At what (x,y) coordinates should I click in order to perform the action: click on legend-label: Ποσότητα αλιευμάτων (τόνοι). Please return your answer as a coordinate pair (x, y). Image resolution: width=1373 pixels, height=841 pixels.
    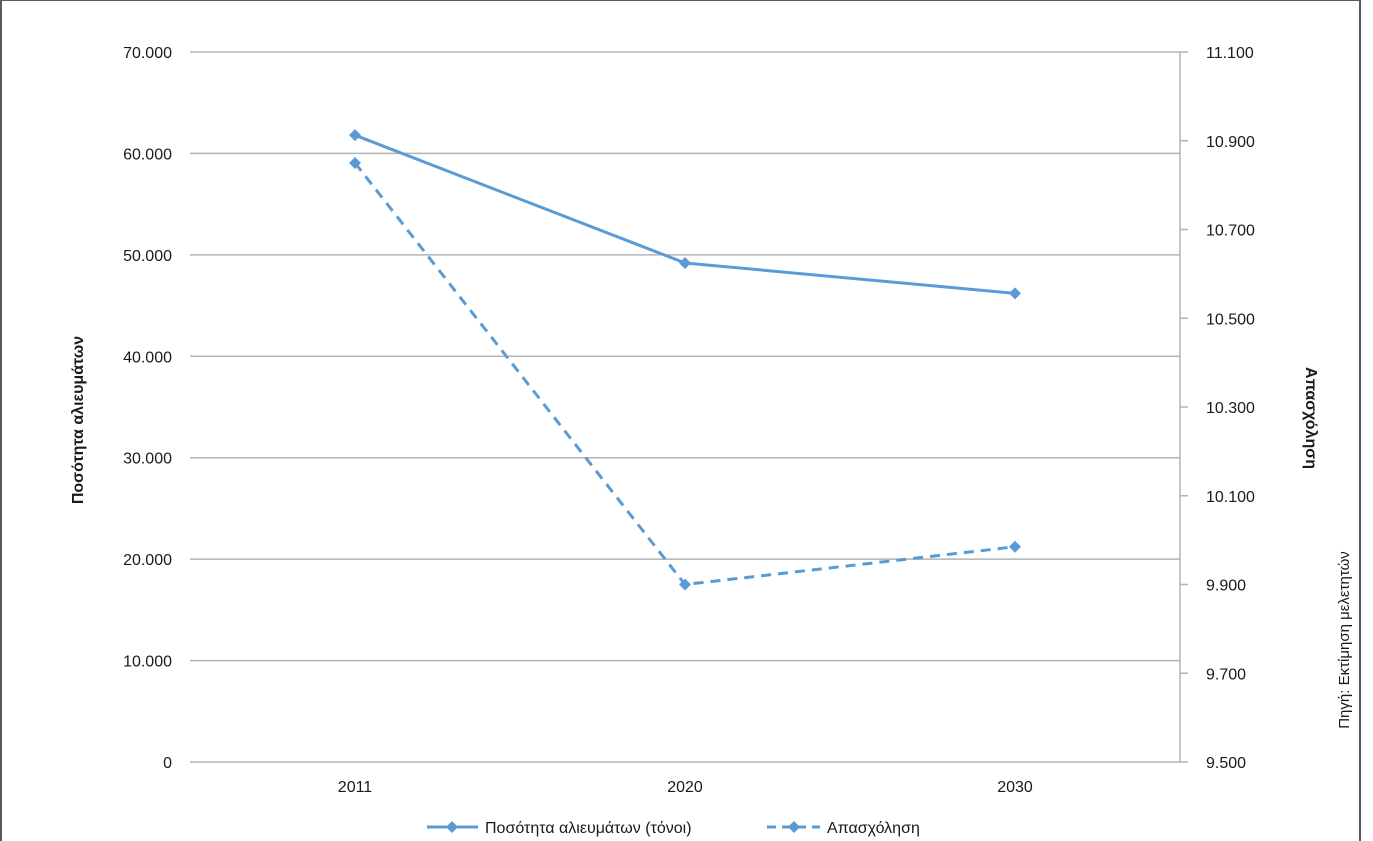
    Looking at the image, I should click on (588, 828).